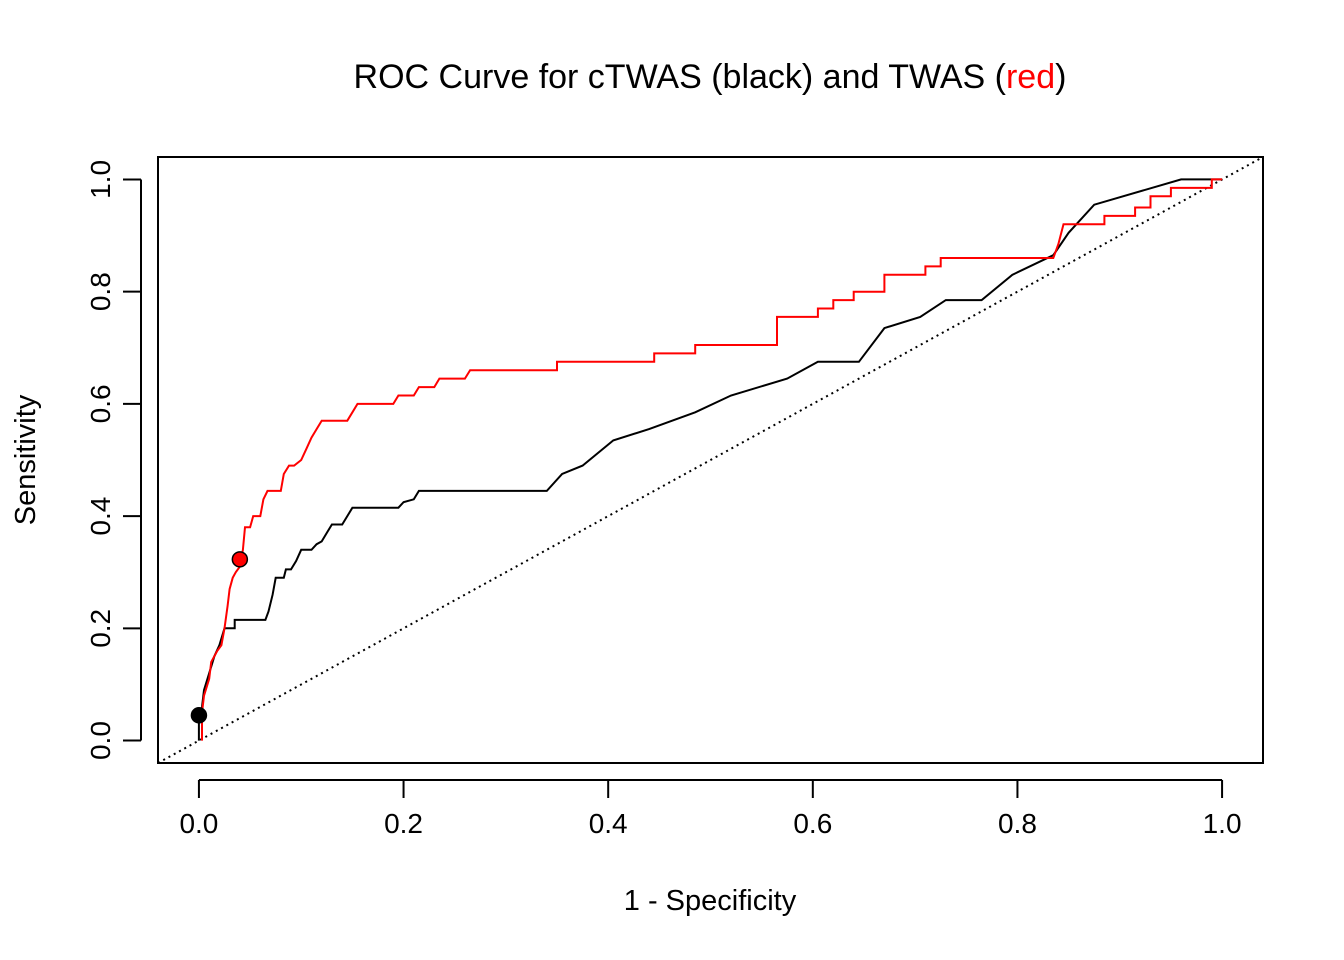 This screenshot has height=960, width=1344. I want to click on chart-title-prefix: ROC Curve for cTWAS (black) and TWAS (, so click(680, 77).